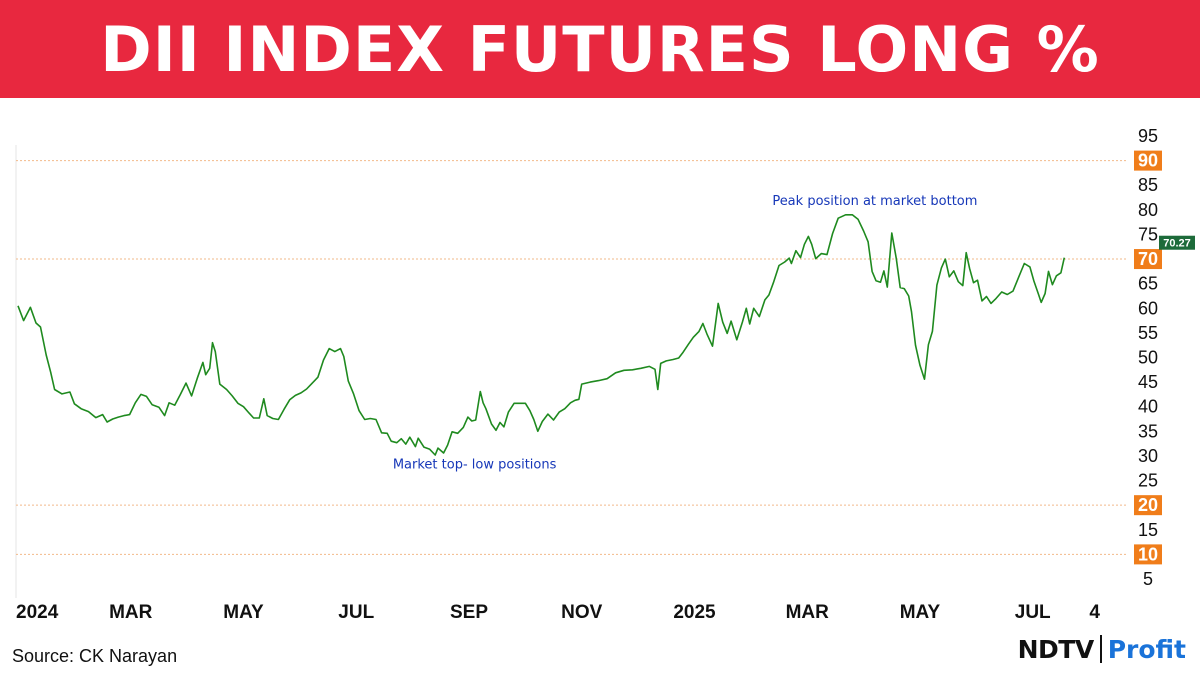  I want to click on page-title: DII INDEX FUTURES LONG %, so click(600, 49).